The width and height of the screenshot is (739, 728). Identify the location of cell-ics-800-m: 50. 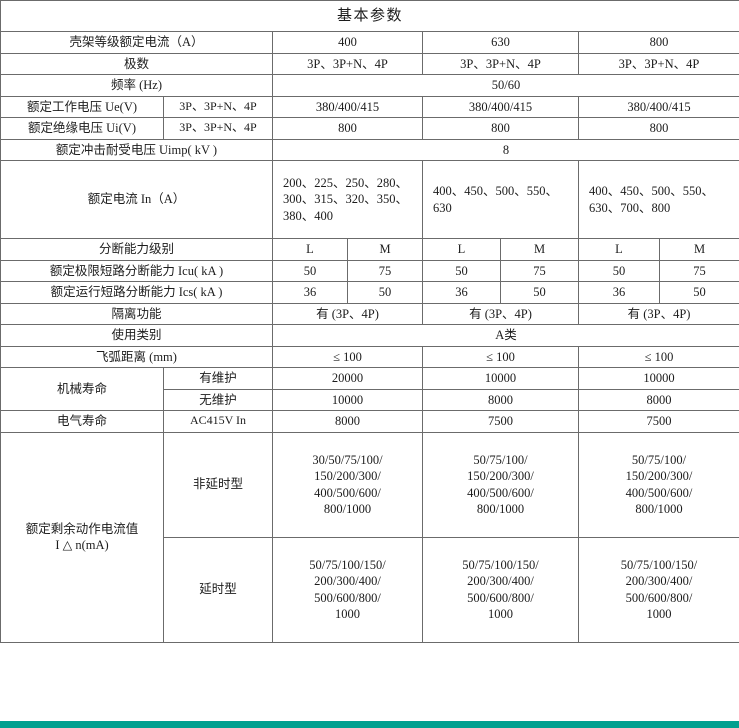
(698, 292).